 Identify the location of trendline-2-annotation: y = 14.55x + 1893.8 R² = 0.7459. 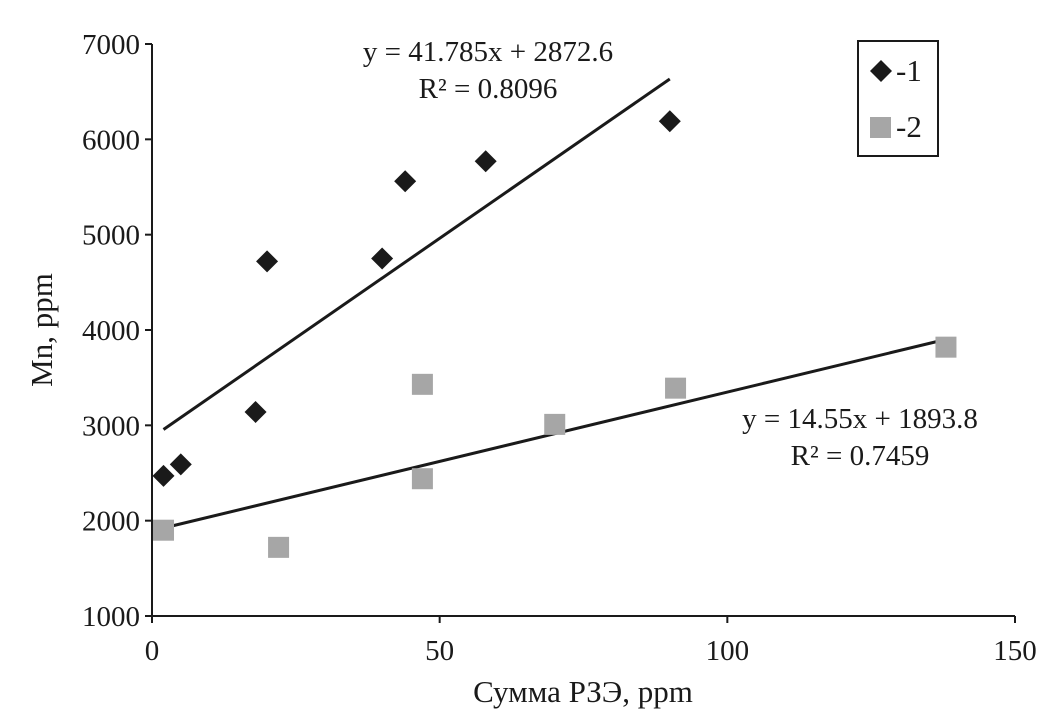
(860, 437).